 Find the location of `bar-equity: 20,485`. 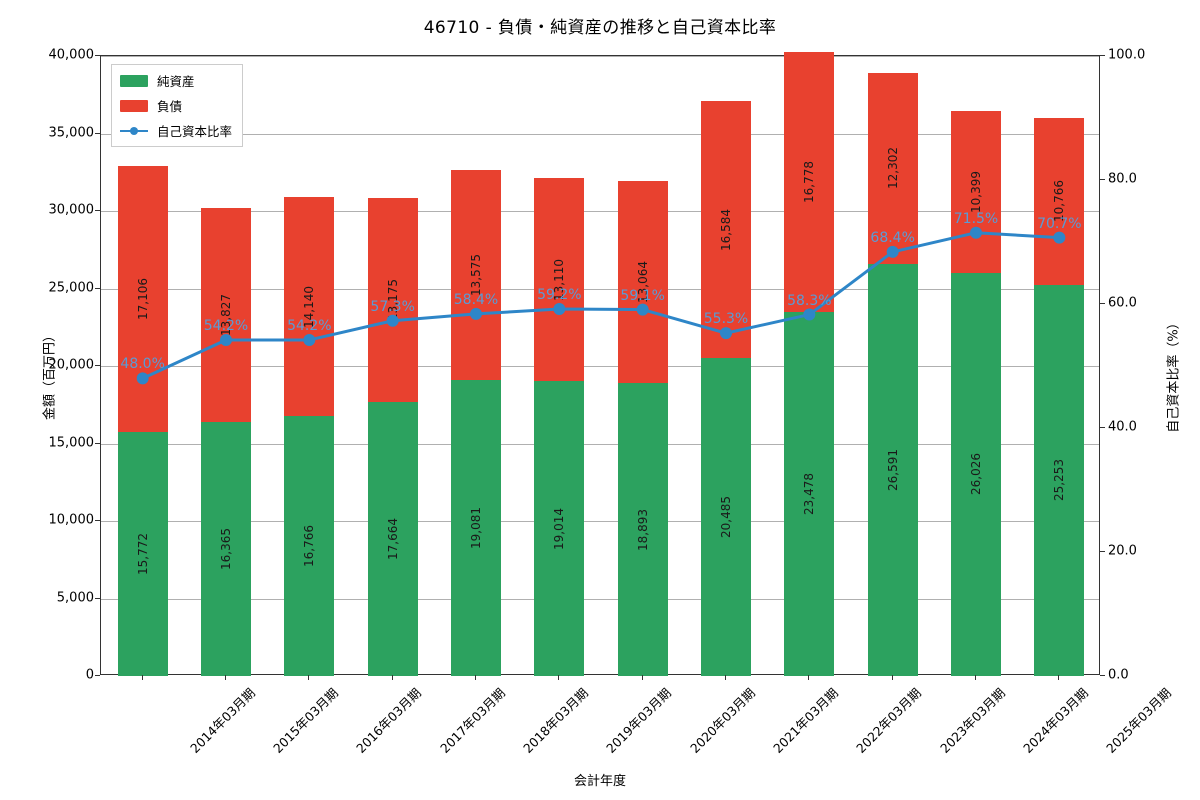

bar-equity: 20,485 is located at coordinates (726, 517).